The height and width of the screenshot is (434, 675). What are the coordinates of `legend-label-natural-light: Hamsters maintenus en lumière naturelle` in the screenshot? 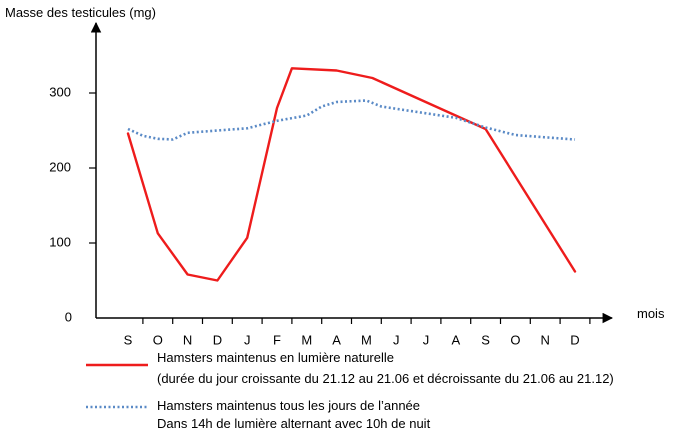 It's located at (275, 357).